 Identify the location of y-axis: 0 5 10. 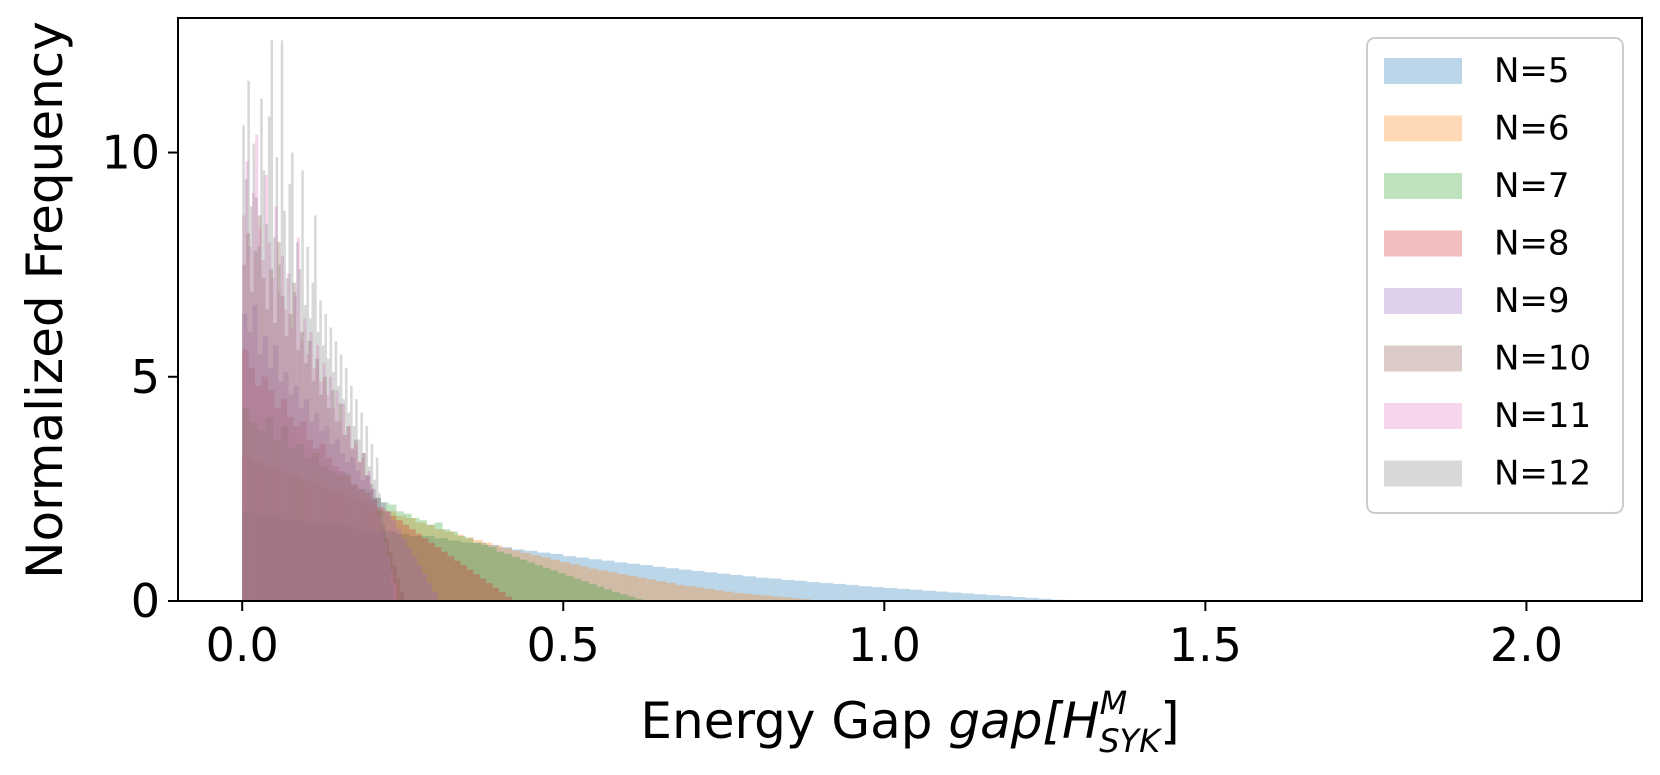
(139, 377).